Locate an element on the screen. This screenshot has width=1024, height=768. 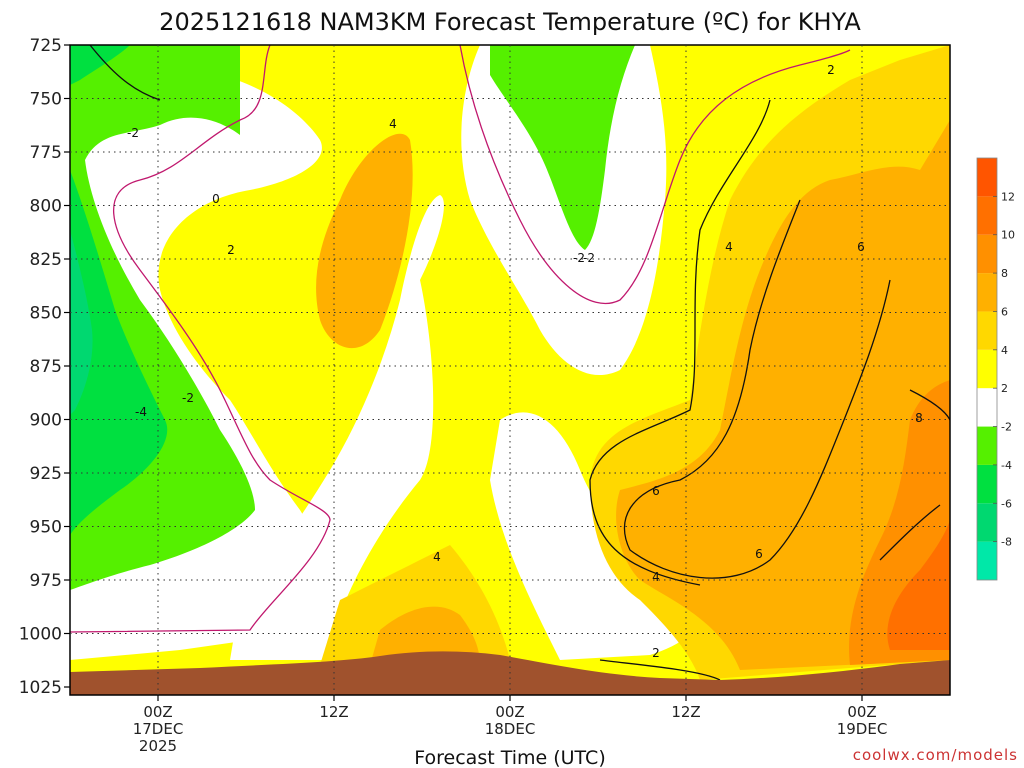
contour-label: 8 is located at coordinates (919, 418).